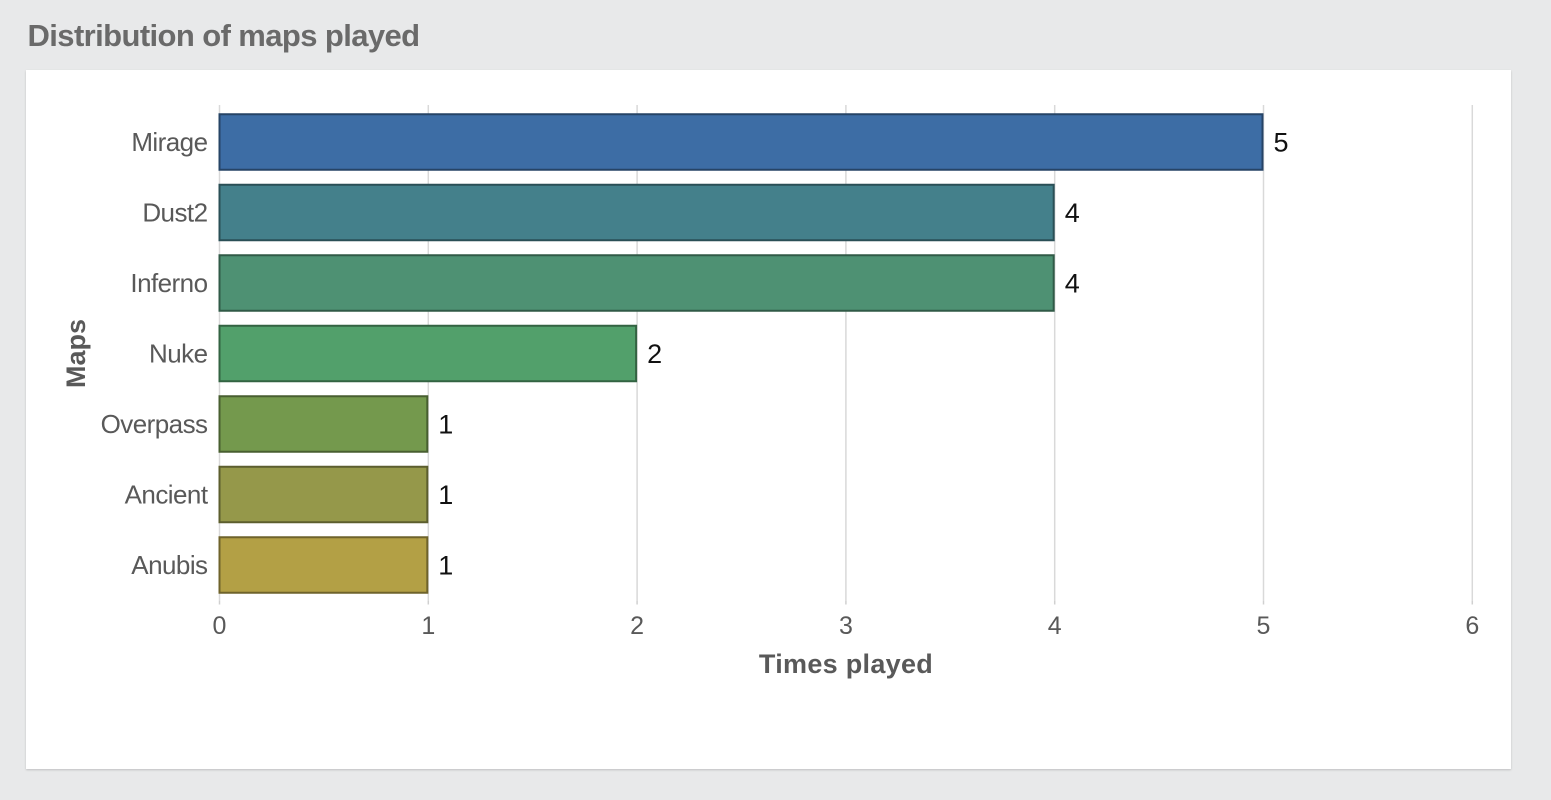 This screenshot has width=1551, height=800. What do you see at coordinates (76, 353) in the screenshot?
I see `svg-text: Maps` at bounding box center [76, 353].